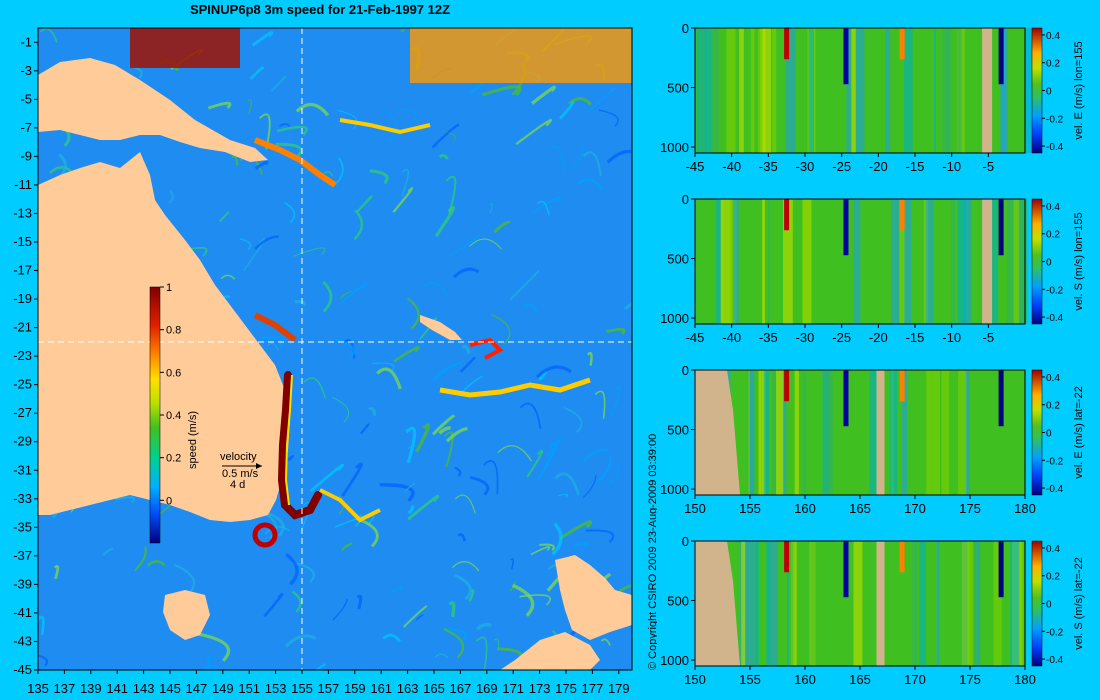  What do you see at coordinates (1053, 64) in the screenshot?
I see `section-colorbar-tick-label: 0.2` at bounding box center [1053, 64].